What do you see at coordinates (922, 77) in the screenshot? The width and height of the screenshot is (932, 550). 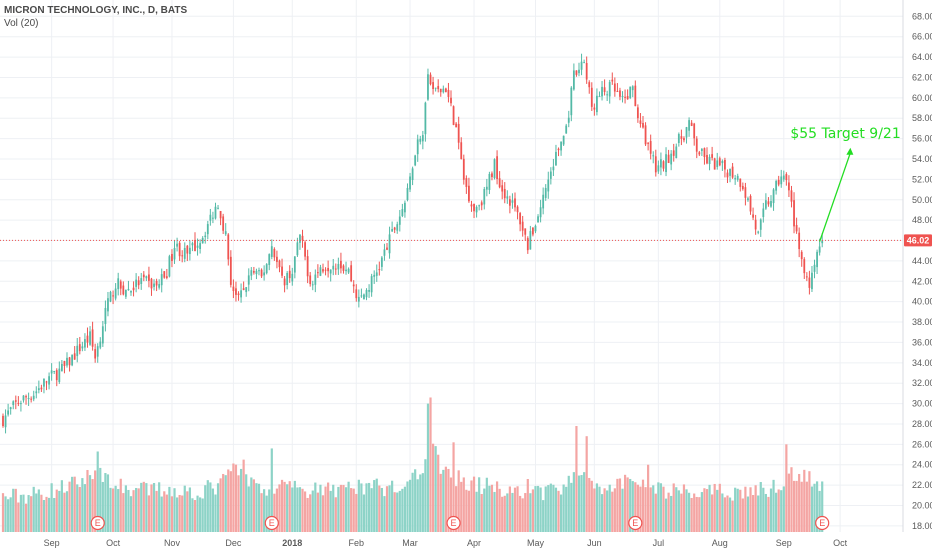 I see `y-tick-label: 62.00` at bounding box center [922, 77].